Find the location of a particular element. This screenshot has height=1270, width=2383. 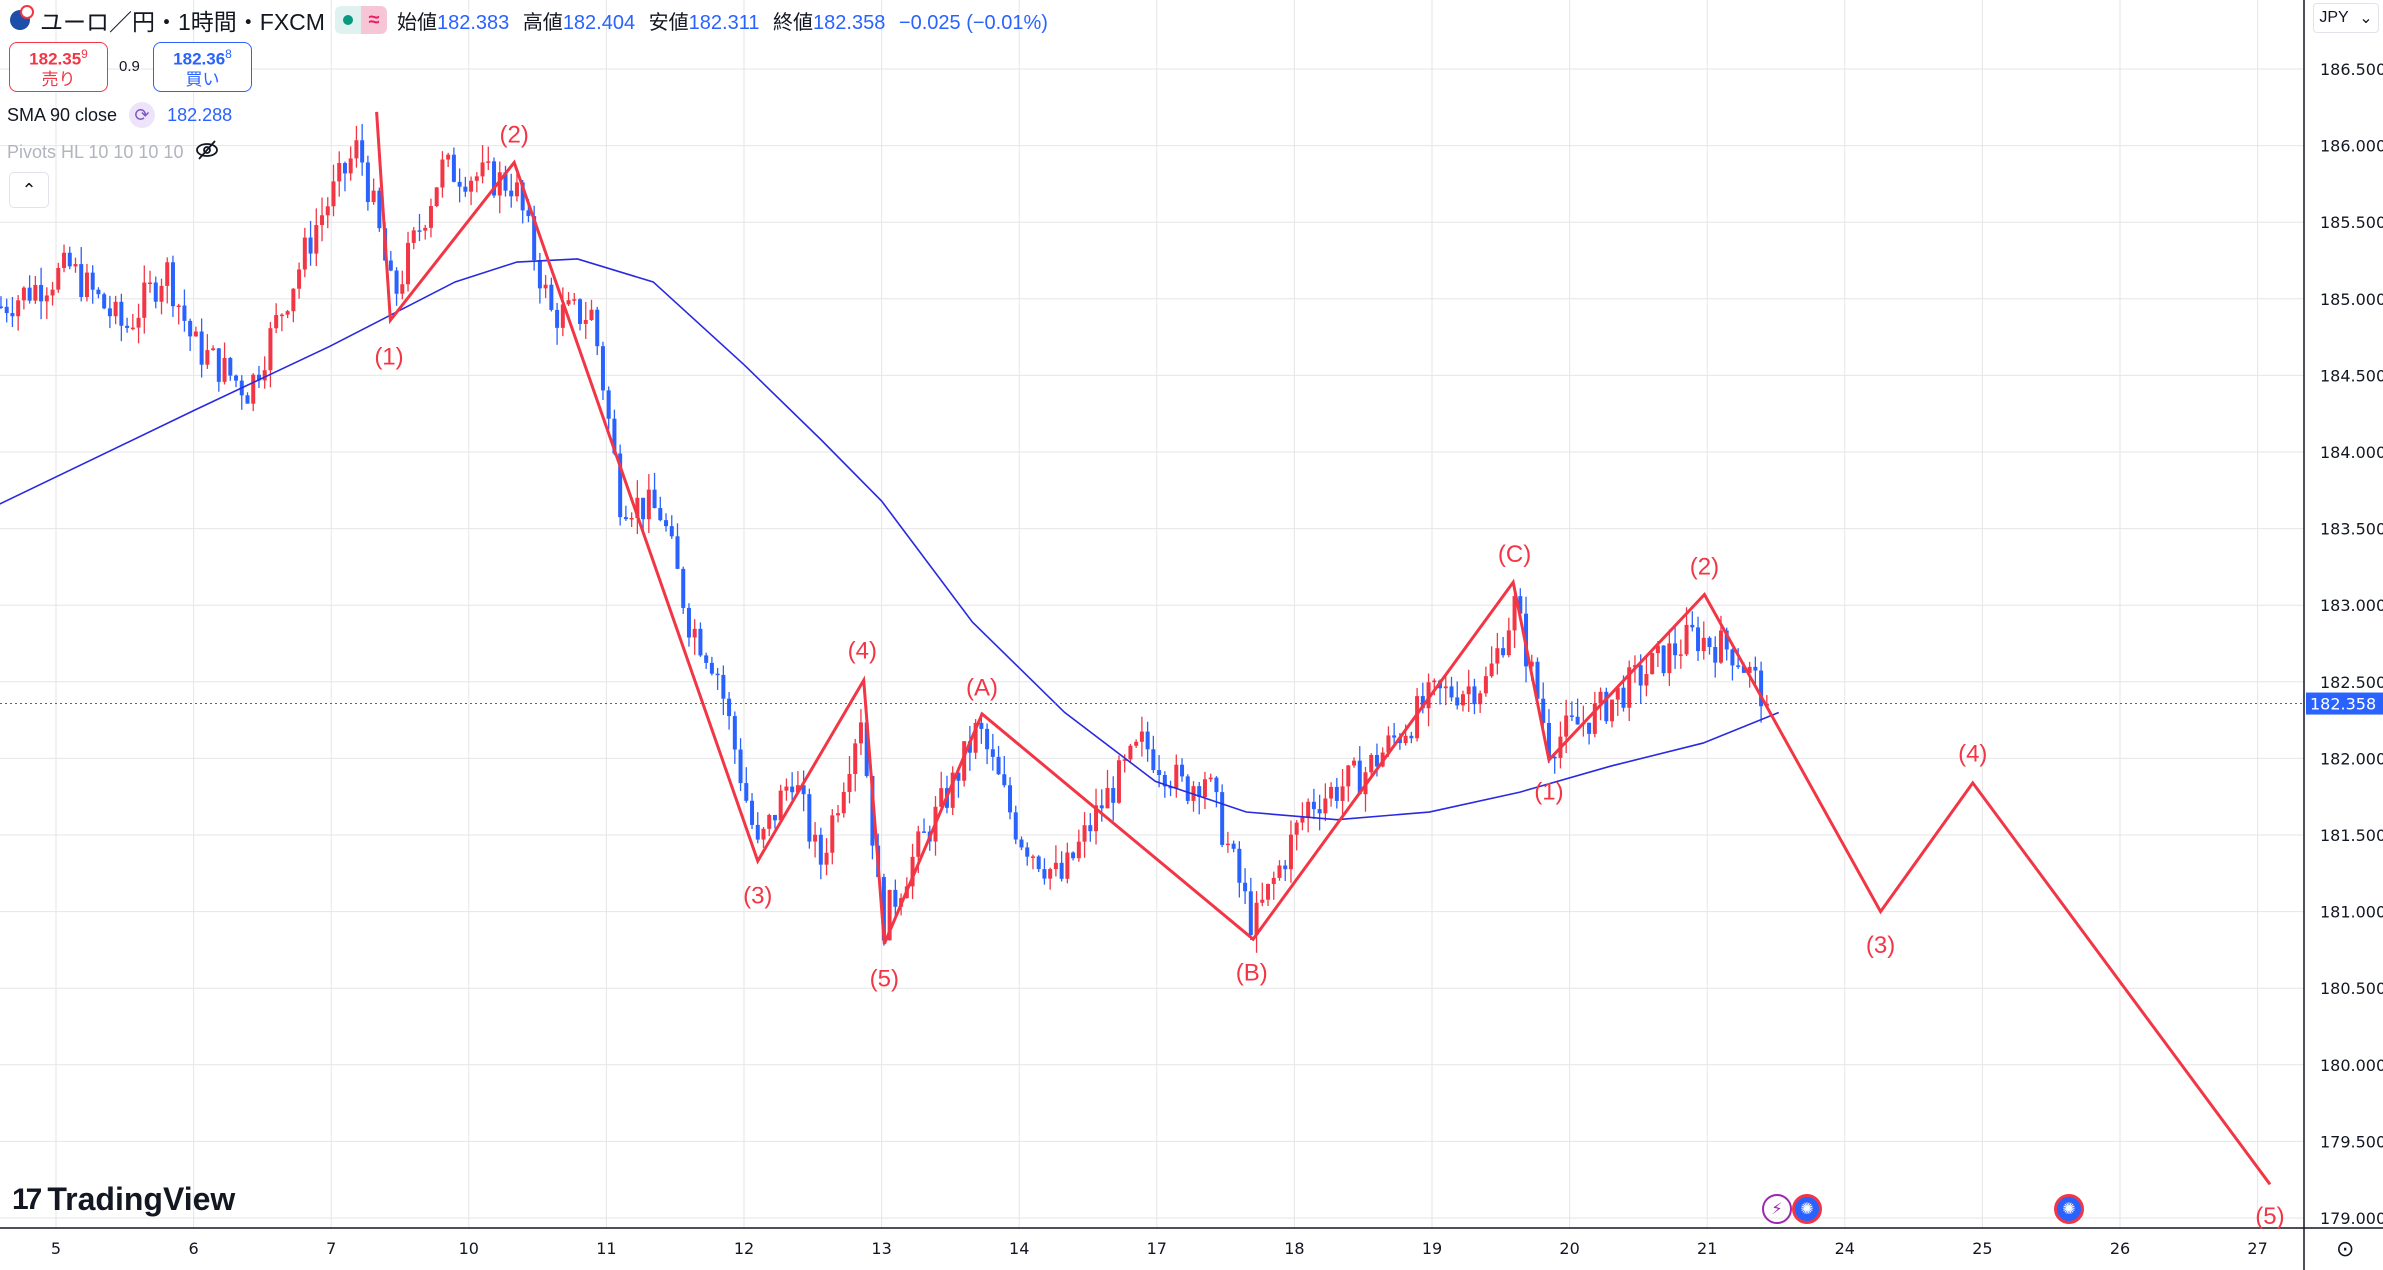

collapse-legend-button: ⌃ is located at coordinates (29, 190).